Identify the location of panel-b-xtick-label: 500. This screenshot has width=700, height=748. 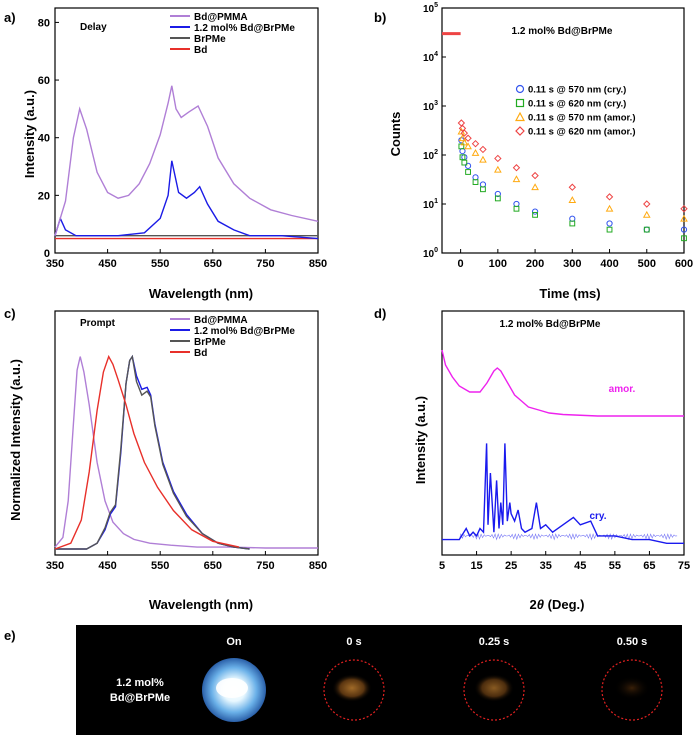
(647, 264).